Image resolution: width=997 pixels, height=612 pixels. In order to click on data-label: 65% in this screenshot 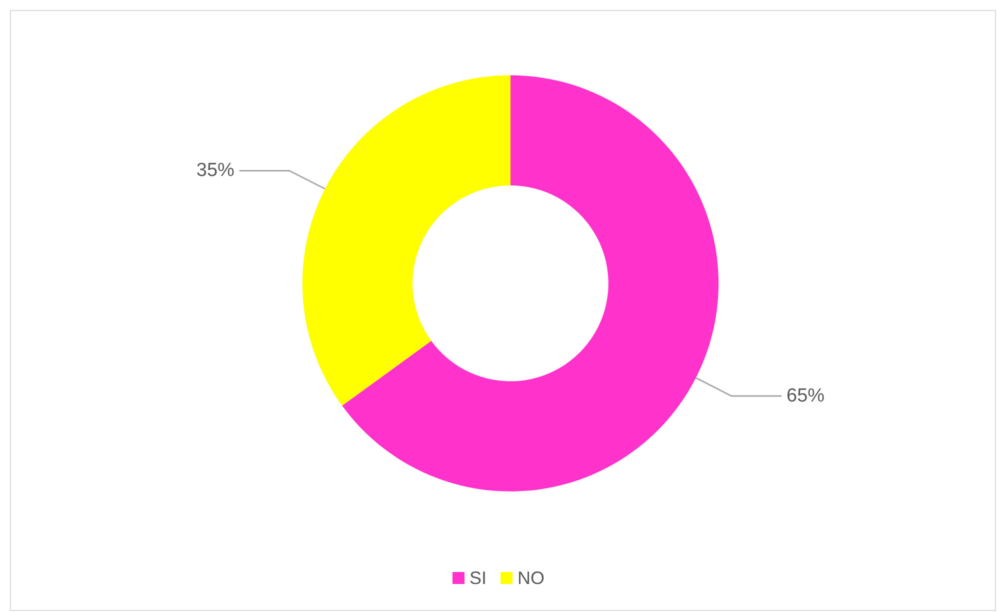, I will do `click(805, 395)`.